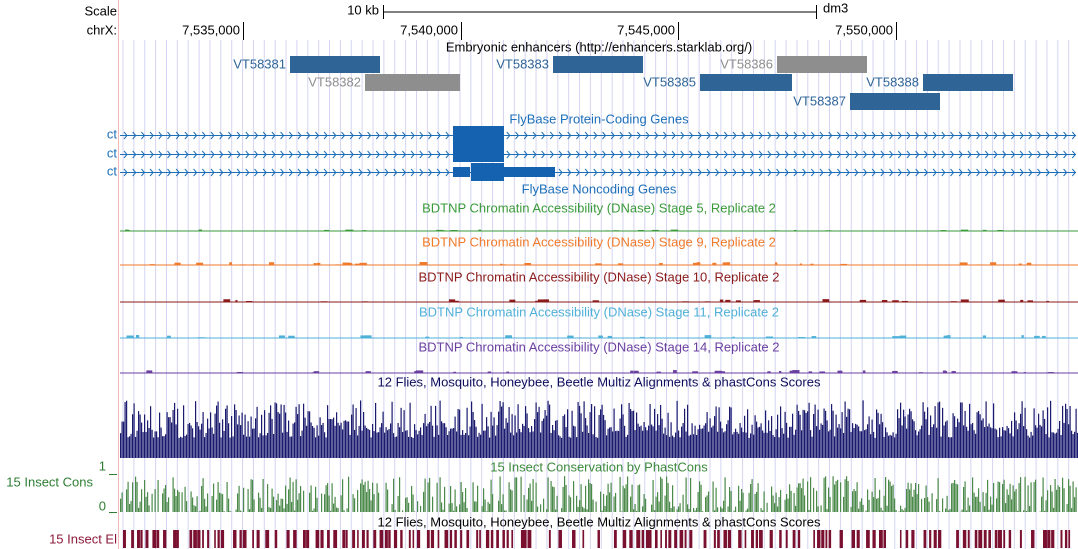  I want to click on ruler-tick-label: 7,550,000, so click(864, 29).